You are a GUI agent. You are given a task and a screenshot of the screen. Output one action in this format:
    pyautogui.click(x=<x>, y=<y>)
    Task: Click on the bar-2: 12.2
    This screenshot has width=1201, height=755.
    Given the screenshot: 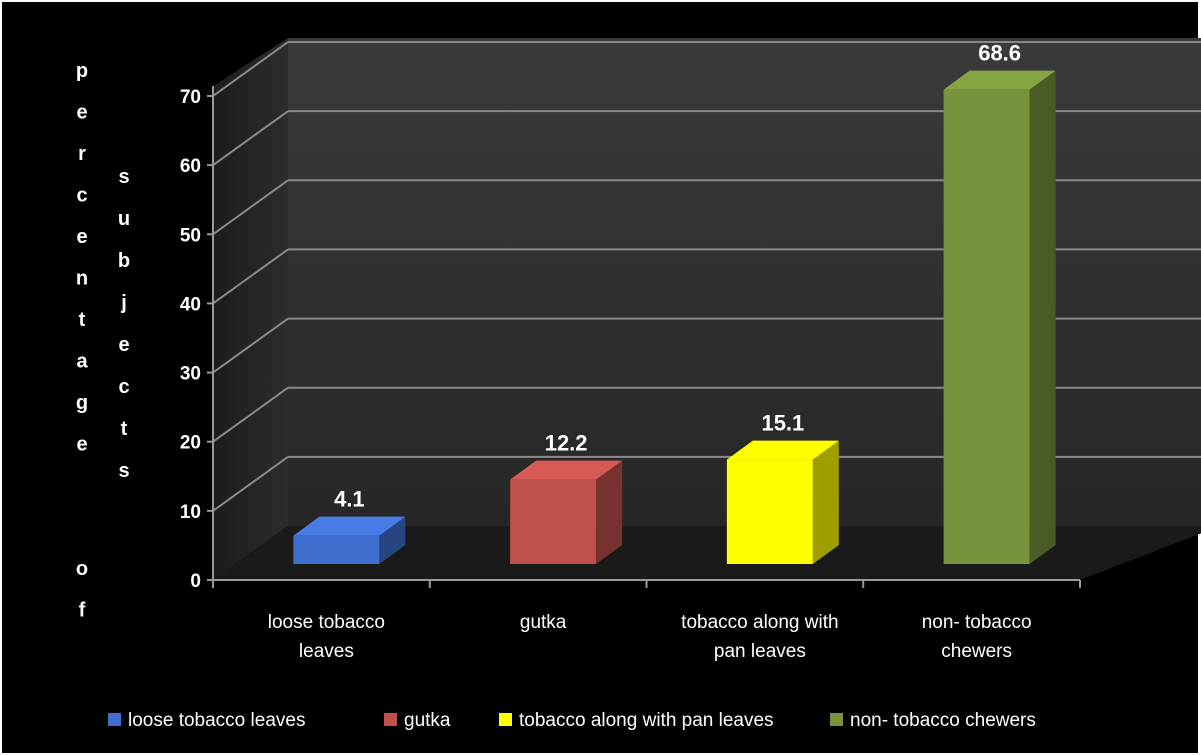 What is the action you would take?
    pyautogui.click(x=566, y=497)
    